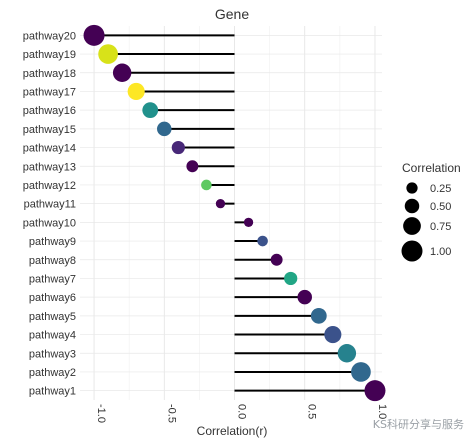 This screenshot has width=474, height=444. I want to click on y-tick-label: pathway16, so click(49, 111).